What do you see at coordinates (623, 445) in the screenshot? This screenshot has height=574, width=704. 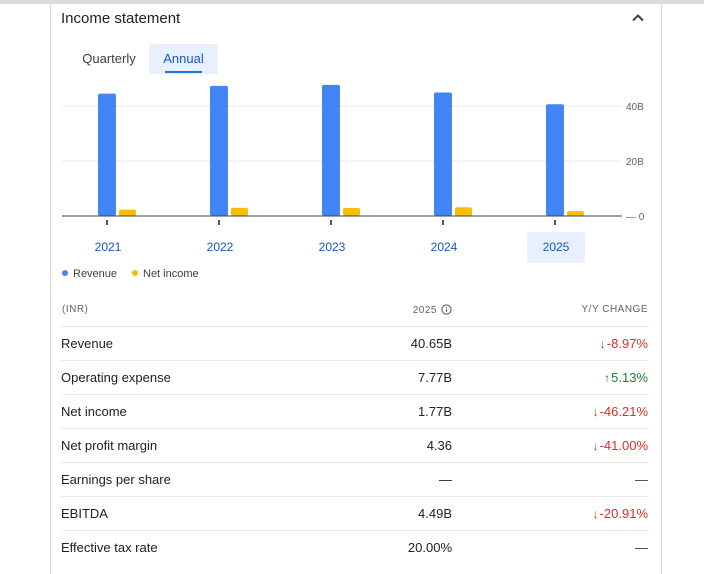 I see `row-change-value: -41.00%` at bounding box center [623, 445].